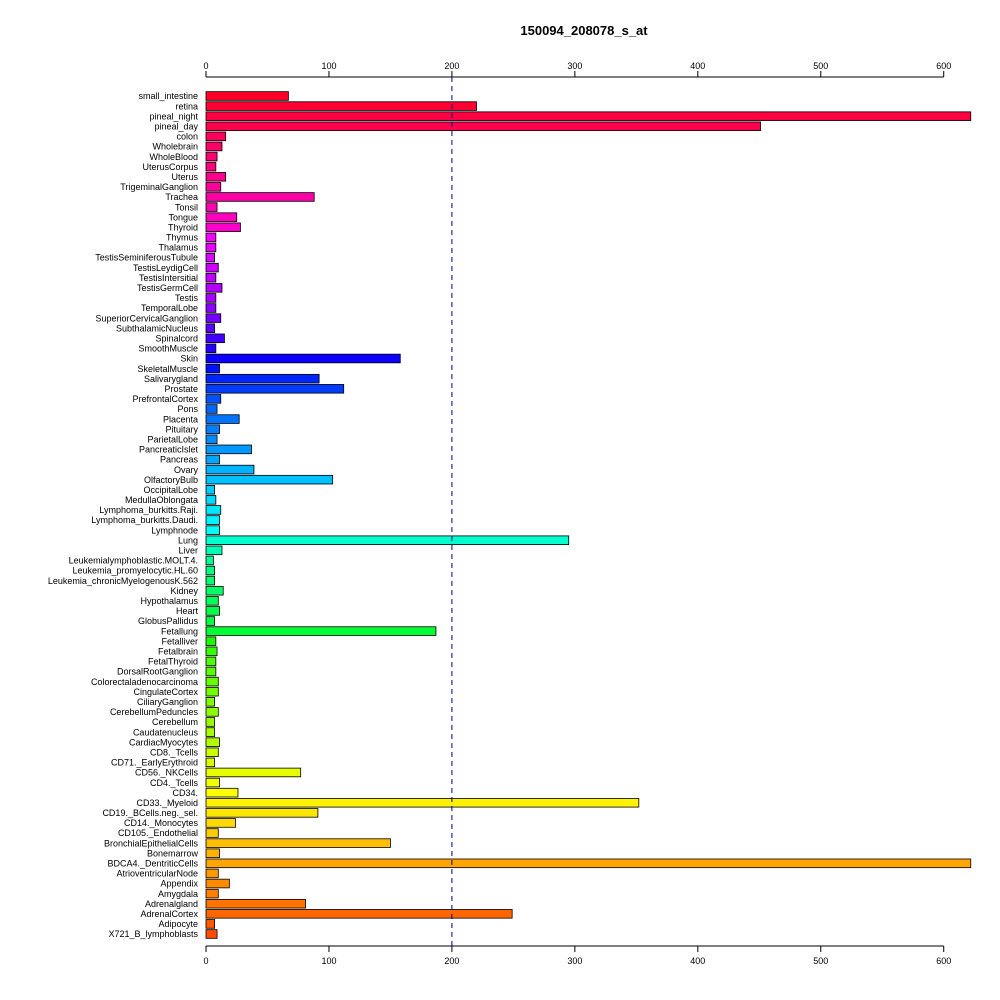 Image resolution: width=1000 pixels, height=1000 pixels. I want to click on bar-Pancreas, so click(212, 459).